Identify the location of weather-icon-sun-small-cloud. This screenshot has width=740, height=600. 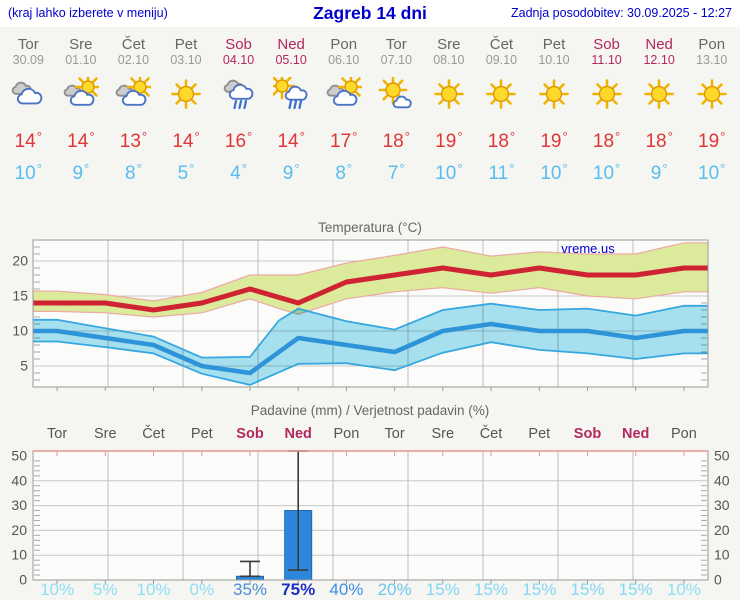
(395, 93).